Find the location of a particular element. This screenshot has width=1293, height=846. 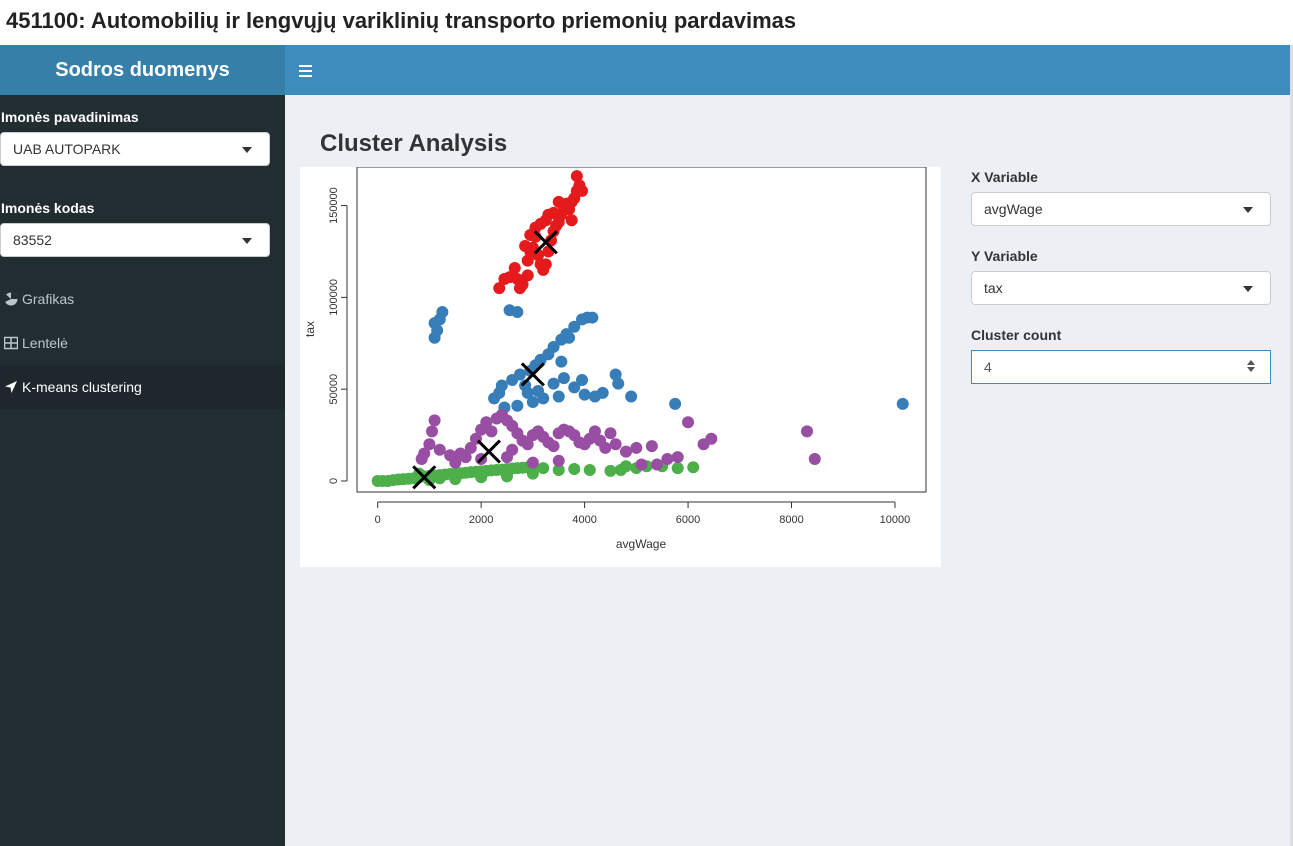

company-code-label: Imonės kodas is located at coordinates (48, 208).